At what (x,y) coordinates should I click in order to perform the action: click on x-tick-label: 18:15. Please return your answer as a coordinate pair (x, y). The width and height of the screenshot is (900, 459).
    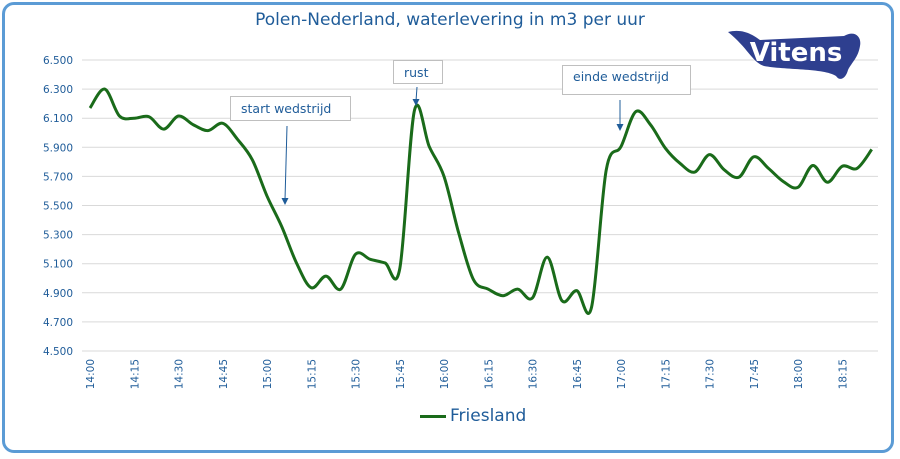
    Looking at the image, I should click on (843, 374).